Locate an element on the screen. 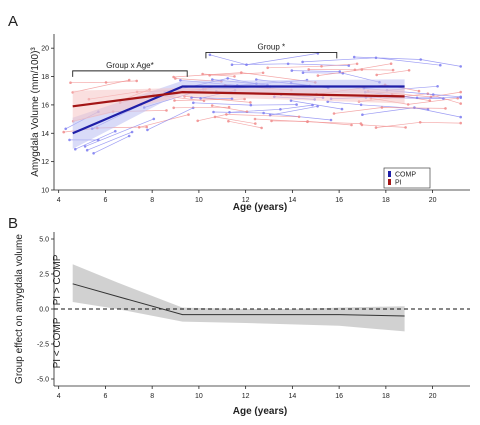  panel-a-letter: A is located at coordinates (13, 21).